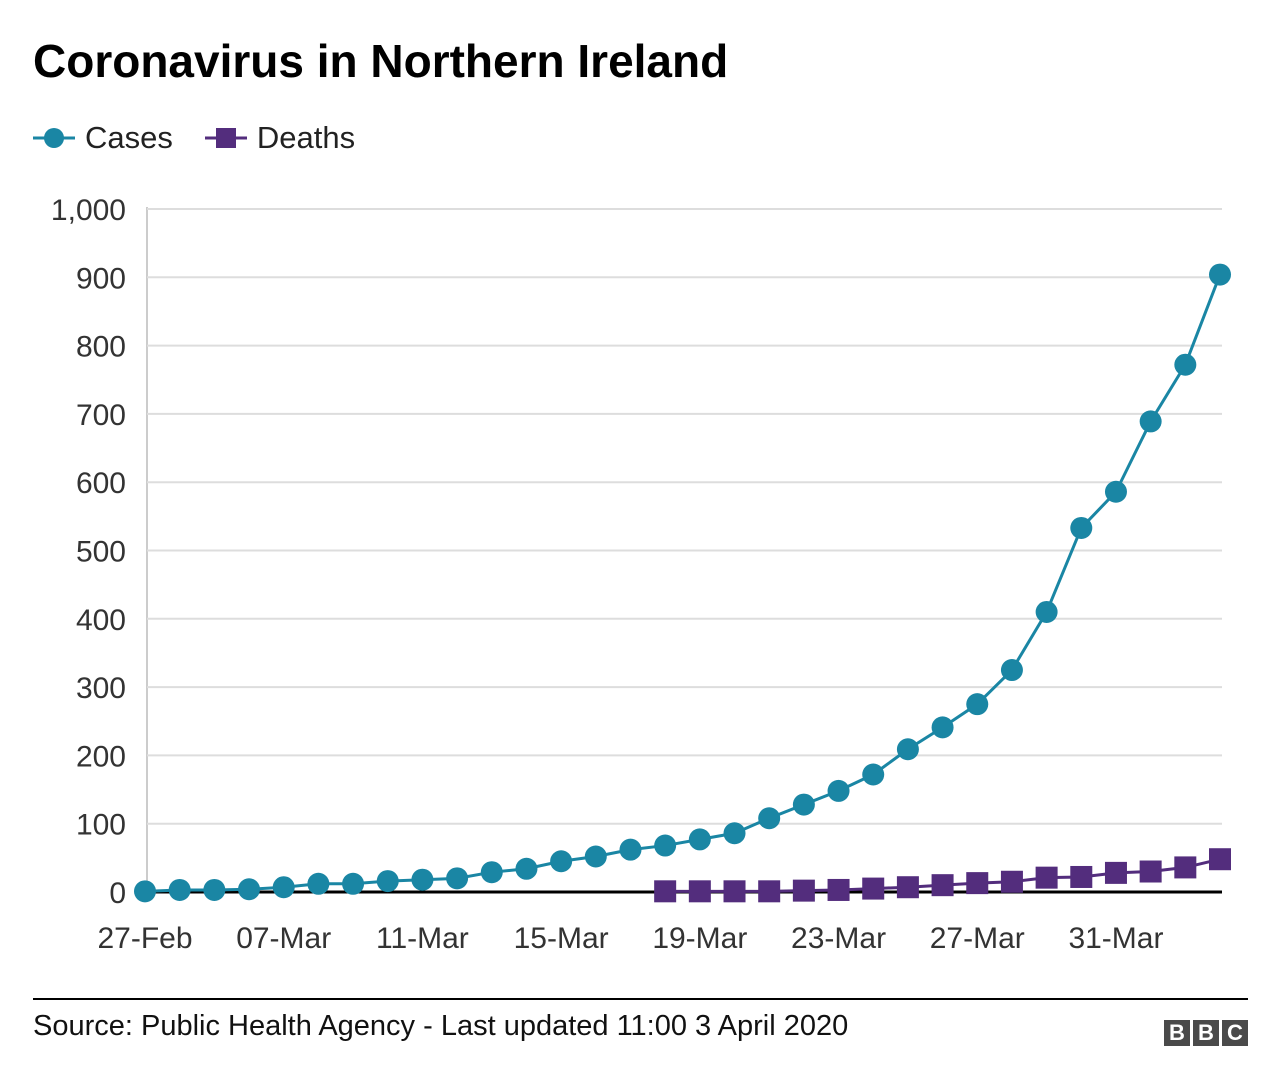  I want to click on y-tick-label: 500, so click(101, 552).